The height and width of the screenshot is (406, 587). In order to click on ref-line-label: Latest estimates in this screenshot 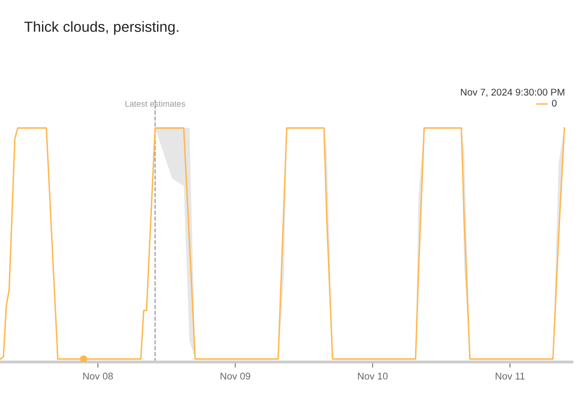, I will do `click(155, 103)`.